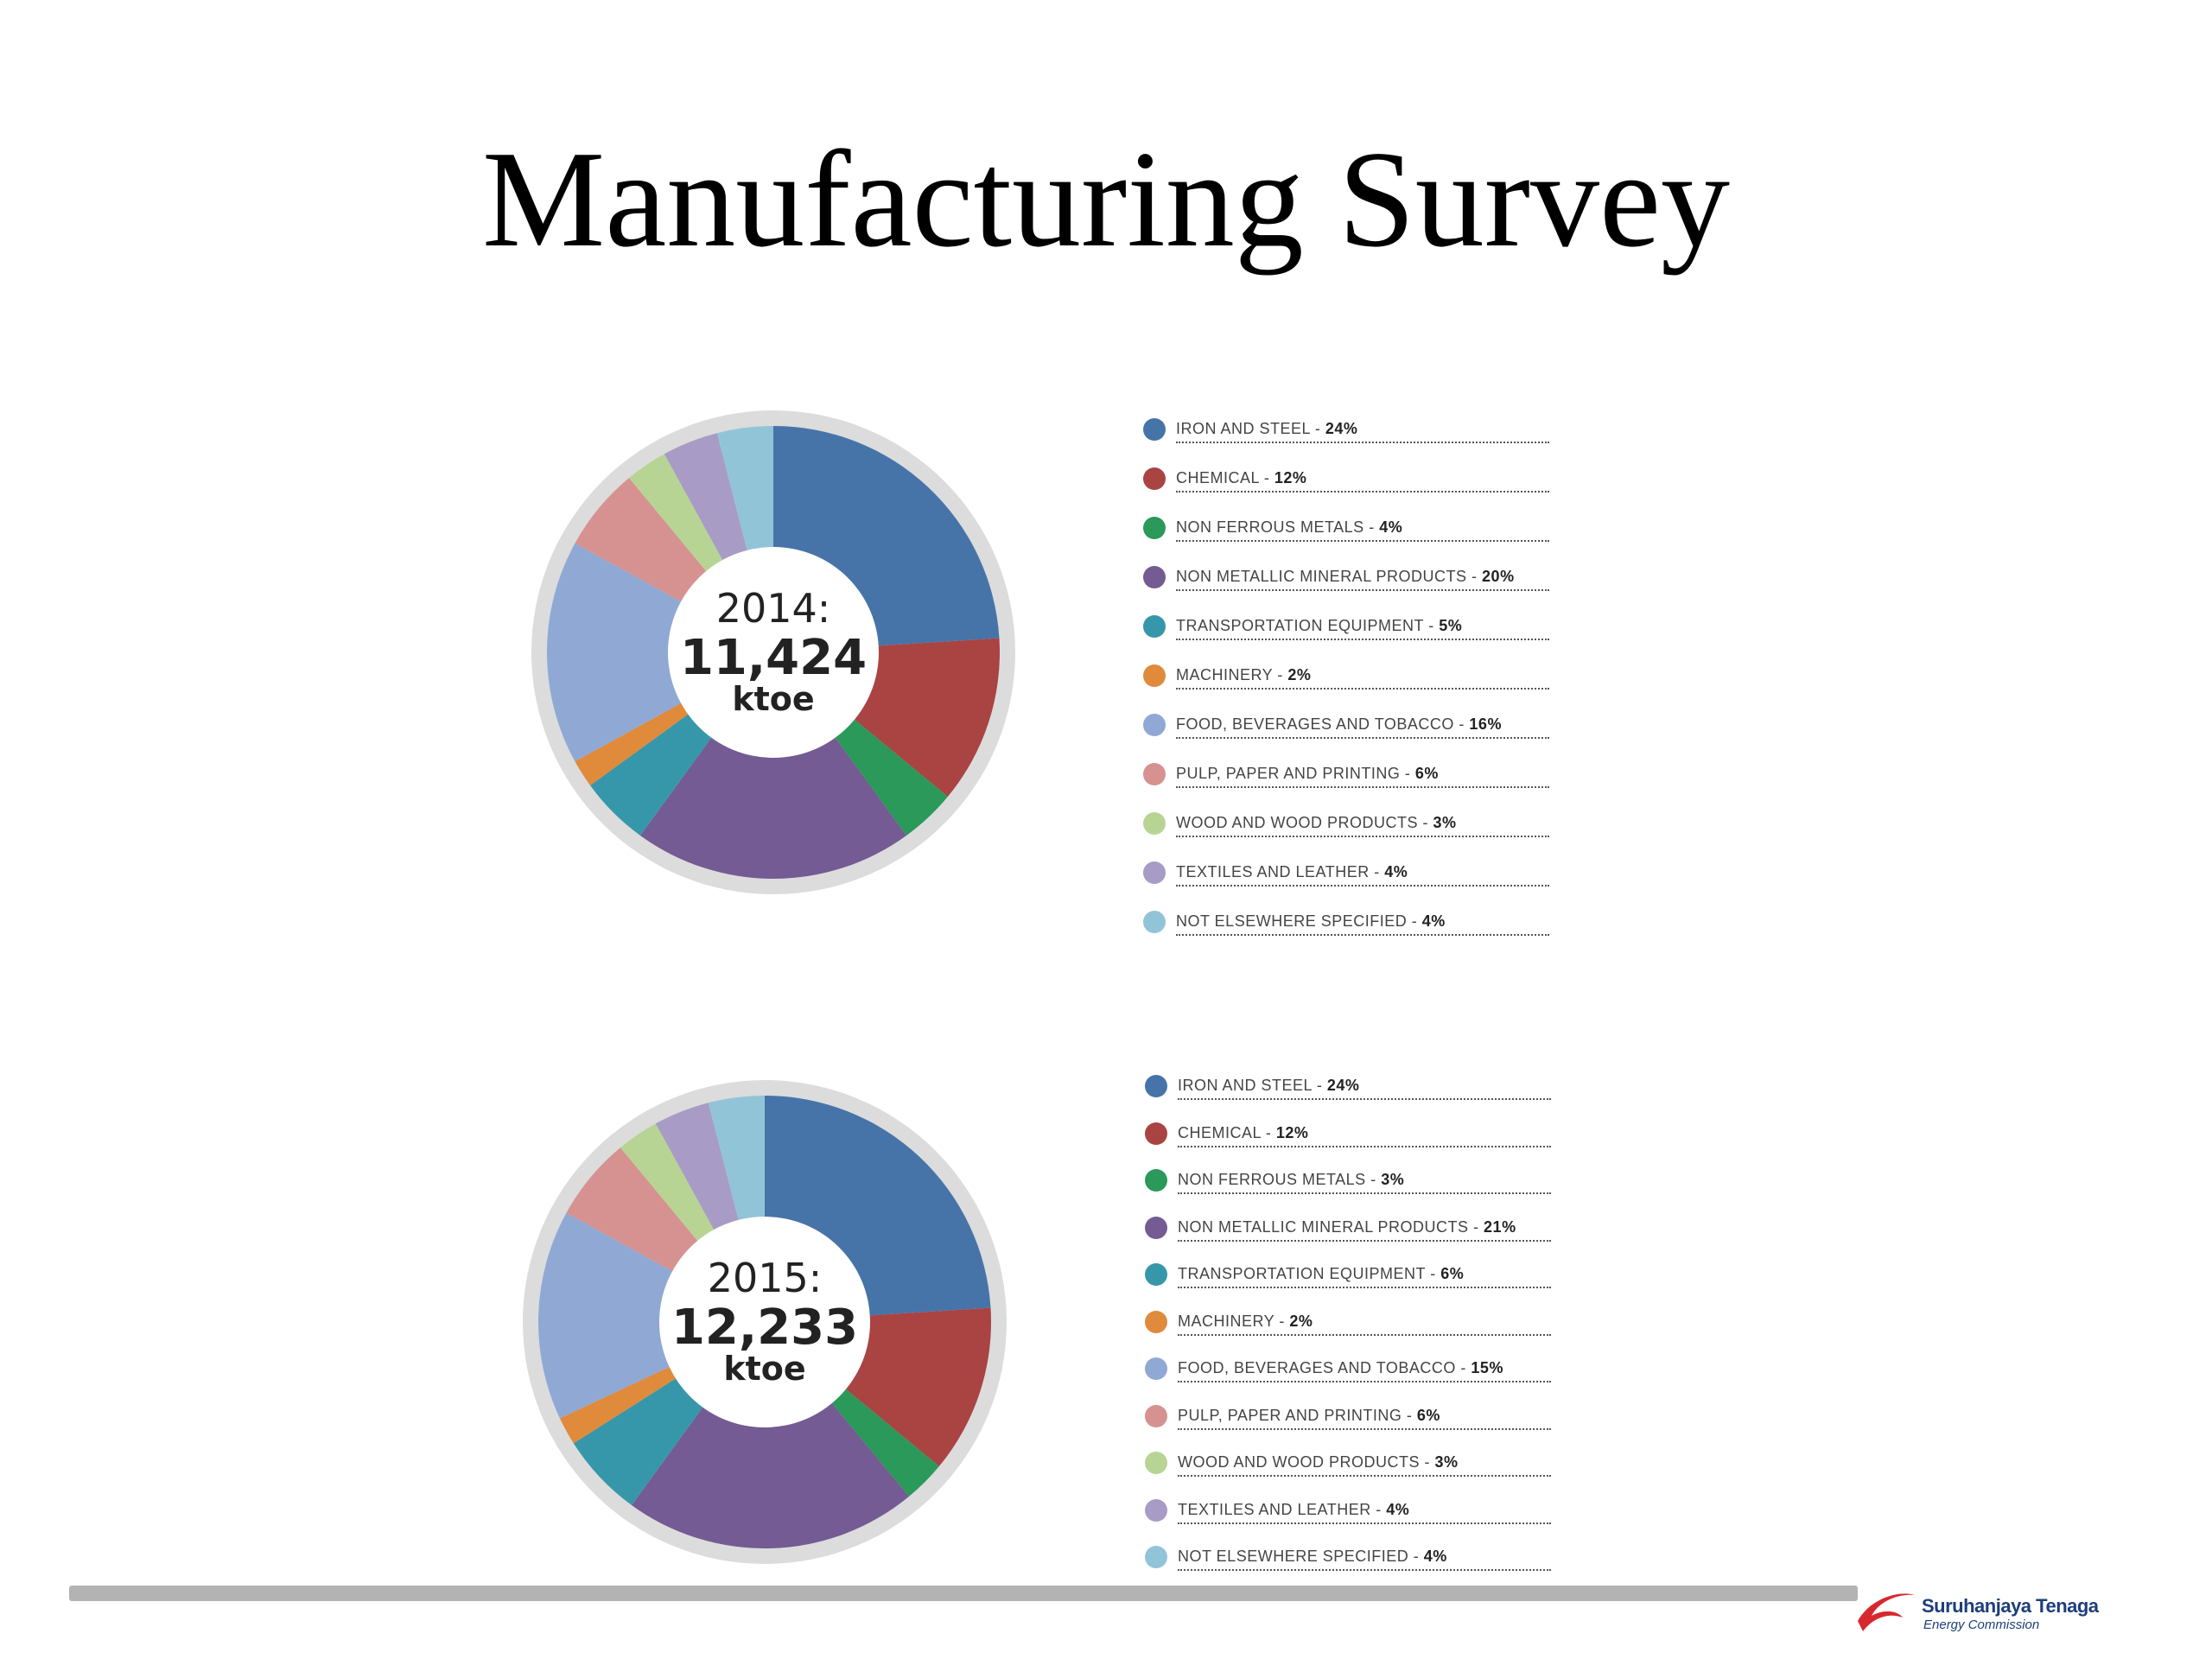 The image size is (2212, 1659). Describe the element at coordinates (1364, 1465) in the screenshot. I see `legend-label: WOOD AND WOOD PRODUCTS - 3%` at that location.